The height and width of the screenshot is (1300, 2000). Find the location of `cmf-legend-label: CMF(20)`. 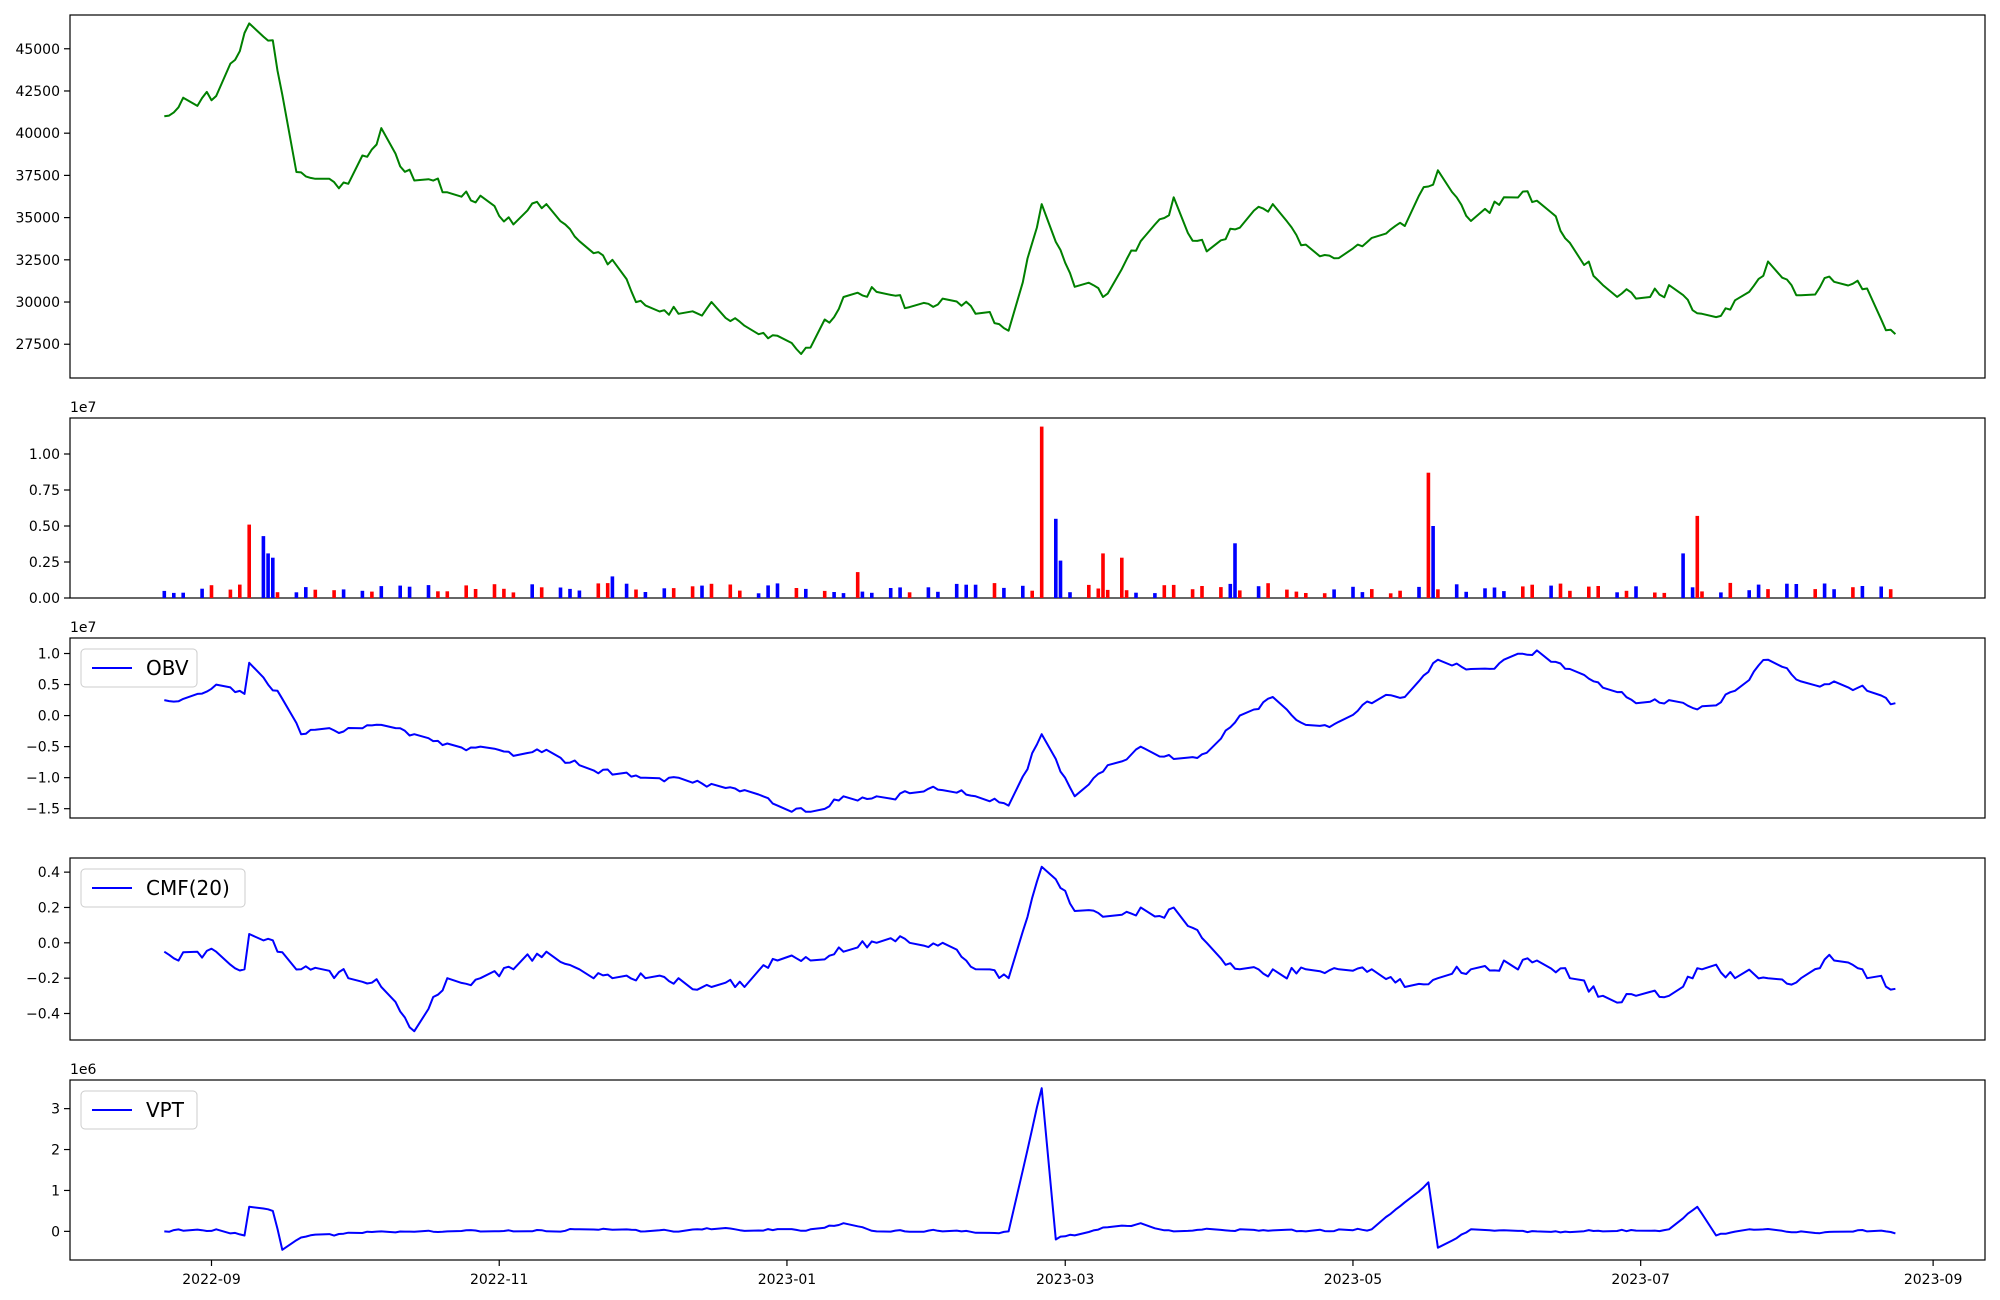

cmf-legend-label: CMF(20) is located at coordinates (188, 888).